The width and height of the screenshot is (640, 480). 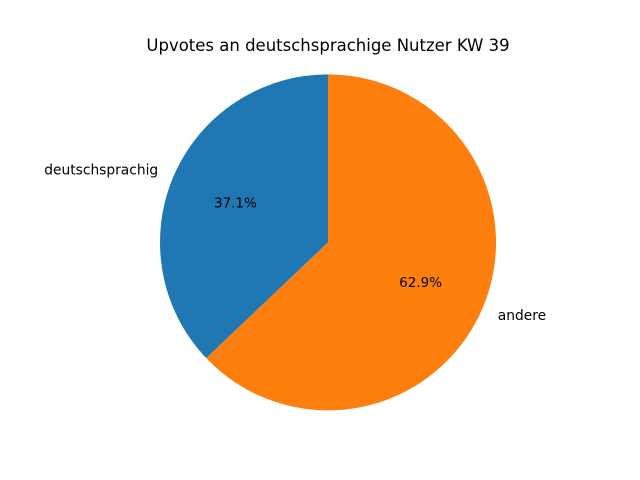 What do you see at coordinates (101, 170) in the screenshot?
I see `pie-category-label-deutschsprachig: deutschsprachig` at bounding box center [101, 170].